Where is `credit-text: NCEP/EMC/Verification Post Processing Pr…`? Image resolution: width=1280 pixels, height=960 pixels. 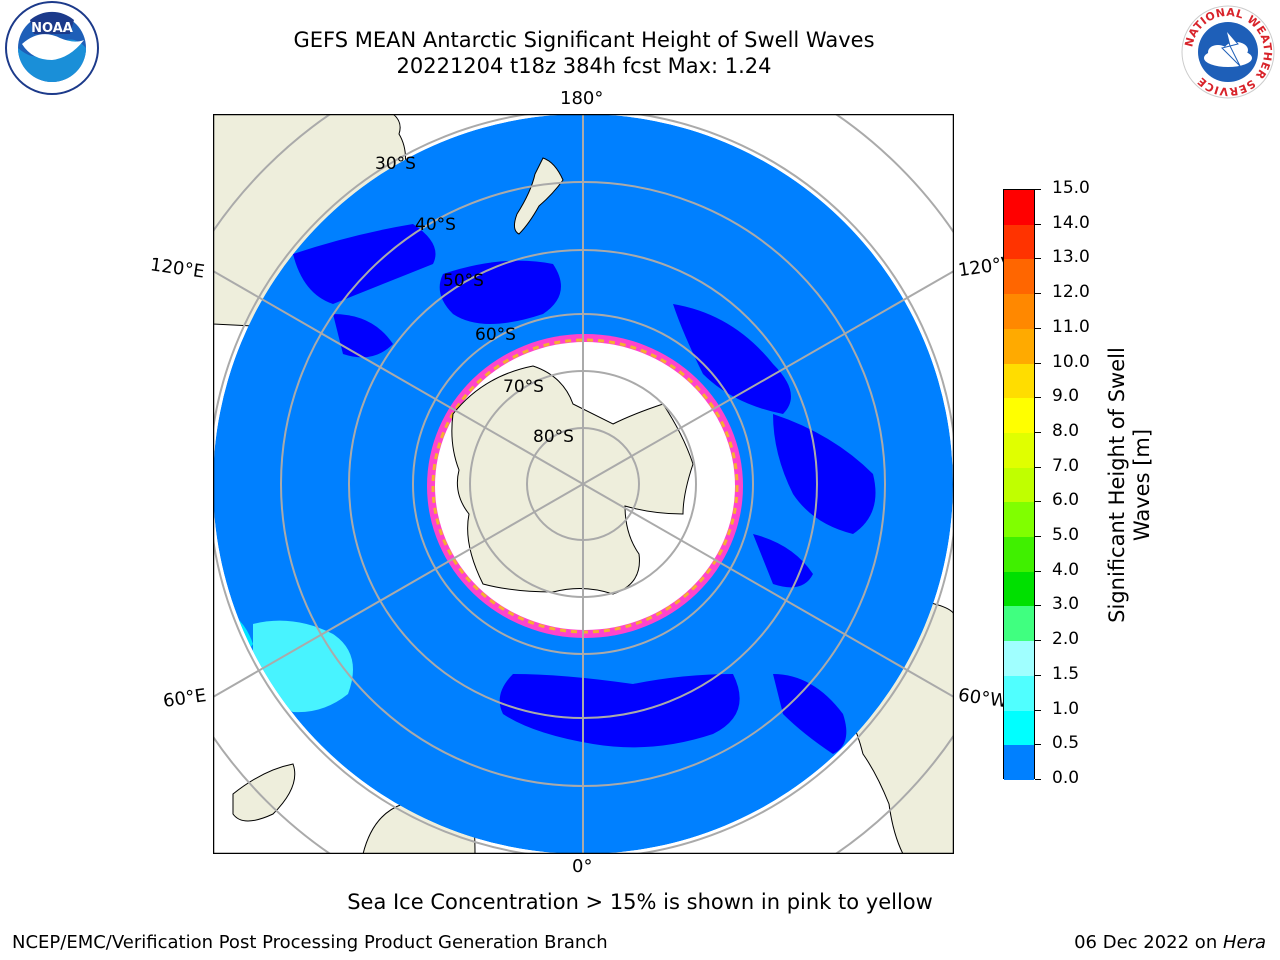 credit-text: NCEP/EMC/Verification Post Processing Pr… is located at coordinates (310, 942).